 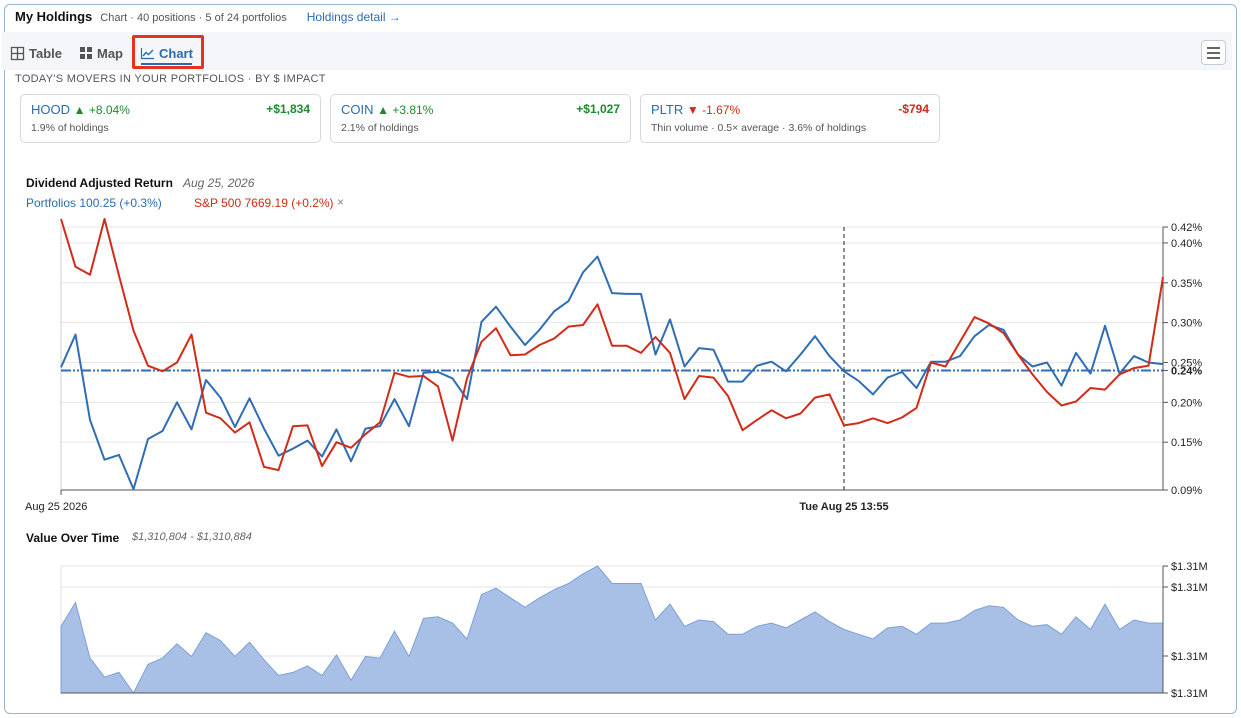 I want to click on x-tick-label: Aug 25 2026, so click(x=56, y=507).